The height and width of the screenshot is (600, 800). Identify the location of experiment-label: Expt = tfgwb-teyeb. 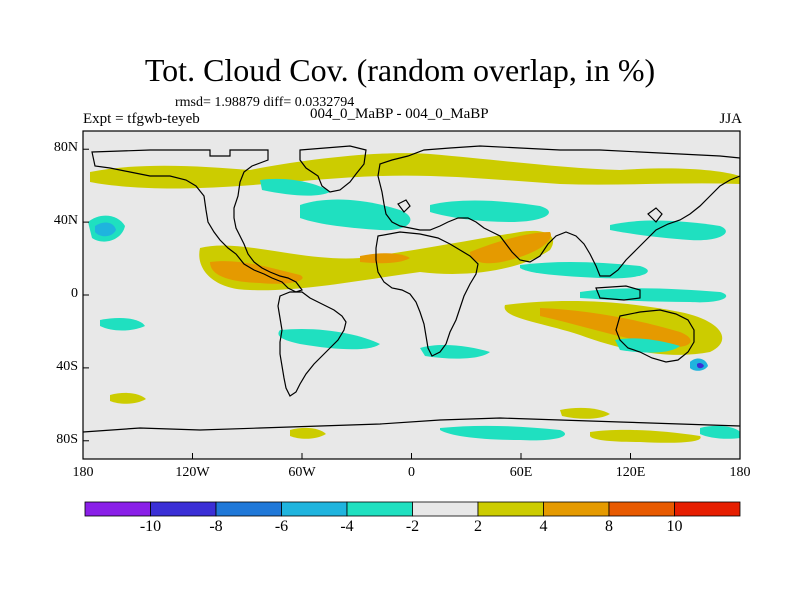
(141, 119).